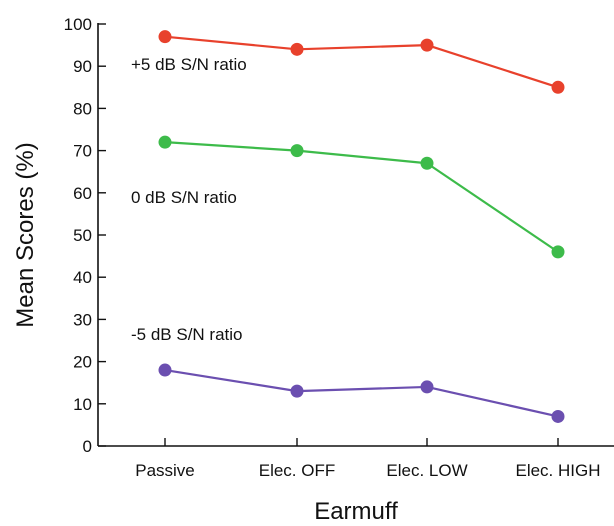 The width and height of the screenshot is (614, 526). Describe the element at coordinates (82, 151) in the screenshot. I see `y-tick-label: 70` at that location.